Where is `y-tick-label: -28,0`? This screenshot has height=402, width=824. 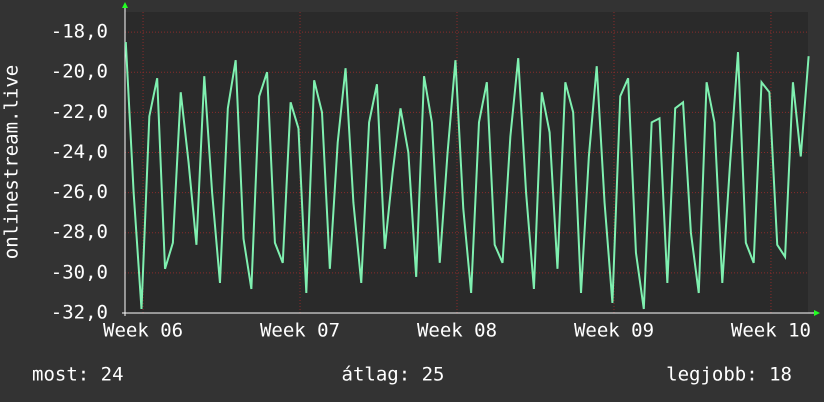
y-tick-label: -28,0 is located at coordinates (79, 232).